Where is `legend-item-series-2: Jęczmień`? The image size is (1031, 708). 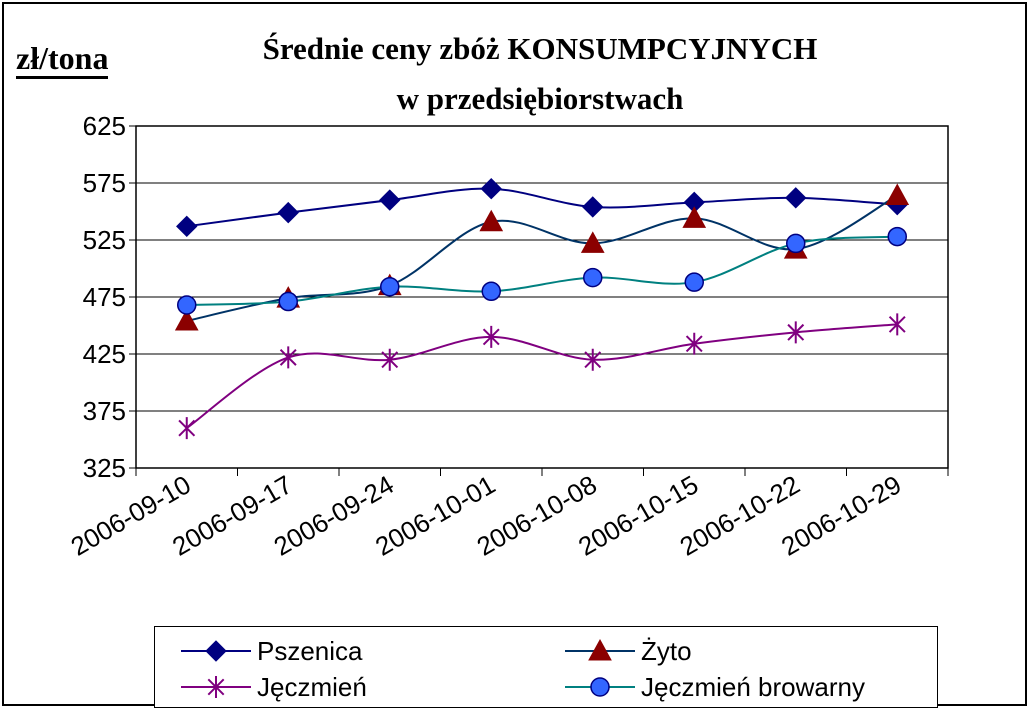
legend-item-series-2: Jęczmień is located at coordinates (273, 687).